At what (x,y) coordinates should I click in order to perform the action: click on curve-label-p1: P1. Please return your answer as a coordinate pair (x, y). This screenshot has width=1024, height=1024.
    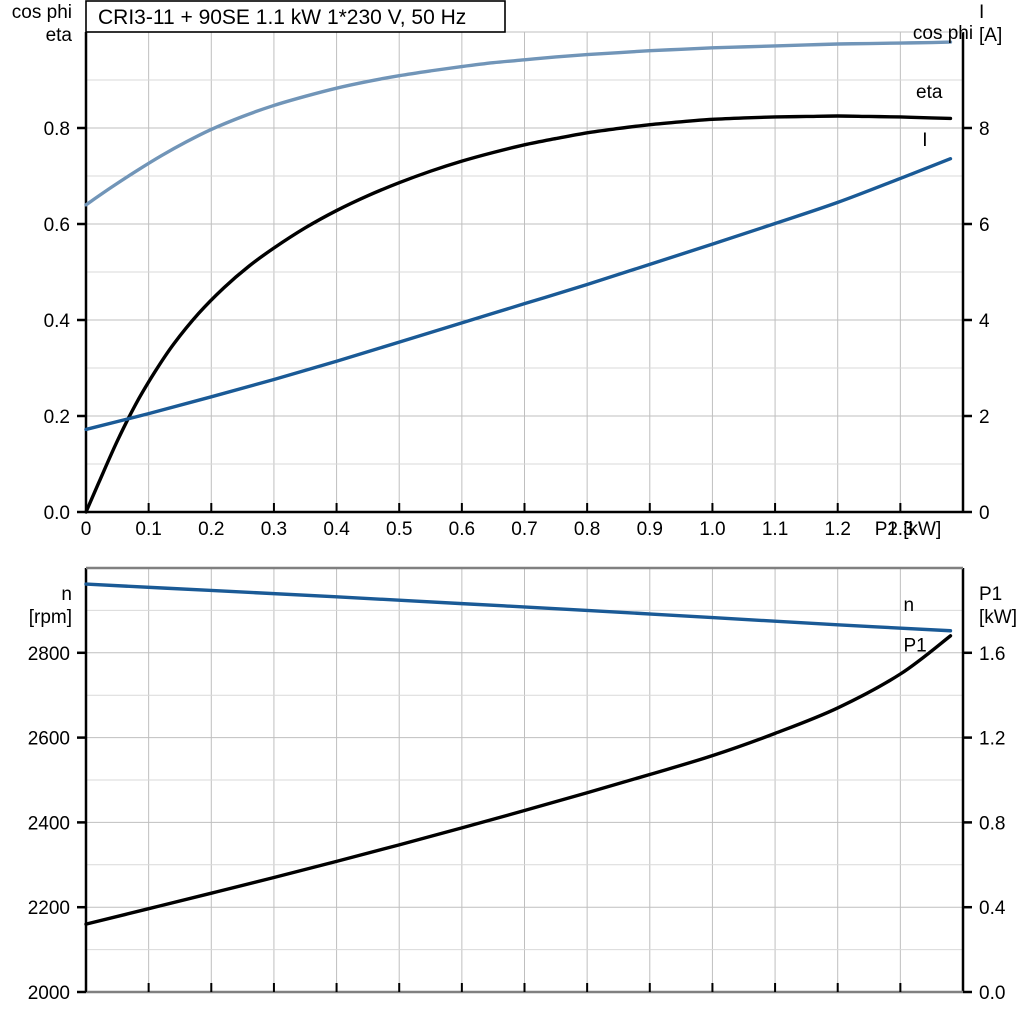
    Looking at the image, I should click on (914, 646).